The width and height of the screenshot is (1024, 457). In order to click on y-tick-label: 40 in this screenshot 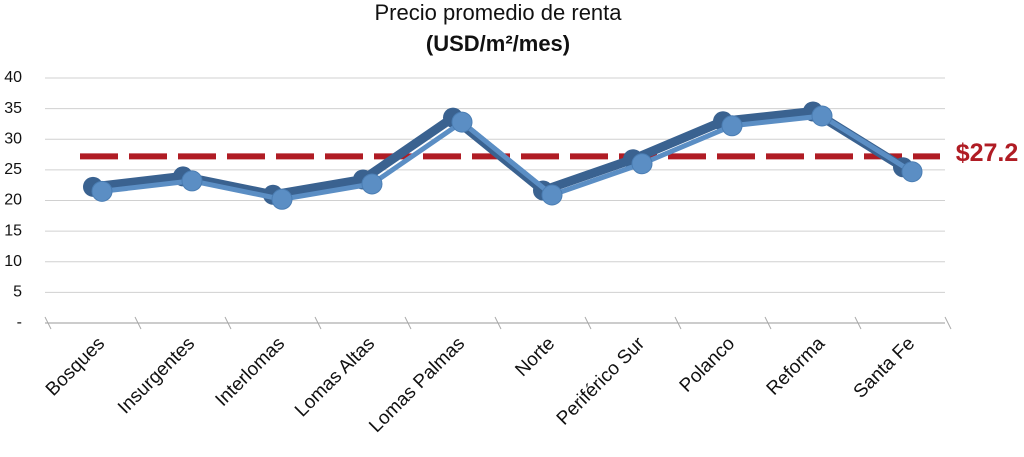, I will do `click(13, 77)`.